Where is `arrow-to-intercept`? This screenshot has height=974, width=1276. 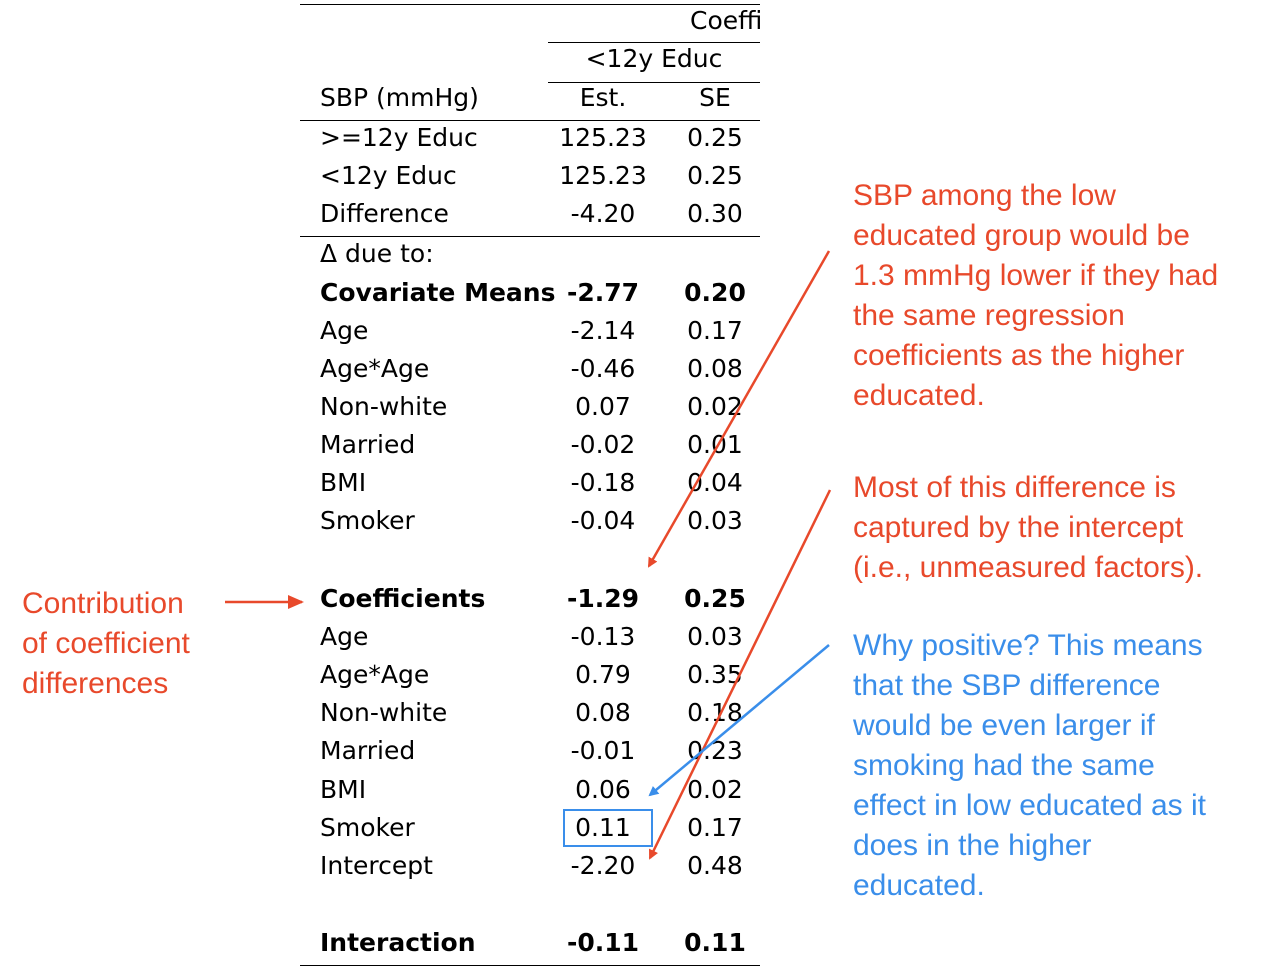 arrow-to-intercept is located at coordinates (740, 674).